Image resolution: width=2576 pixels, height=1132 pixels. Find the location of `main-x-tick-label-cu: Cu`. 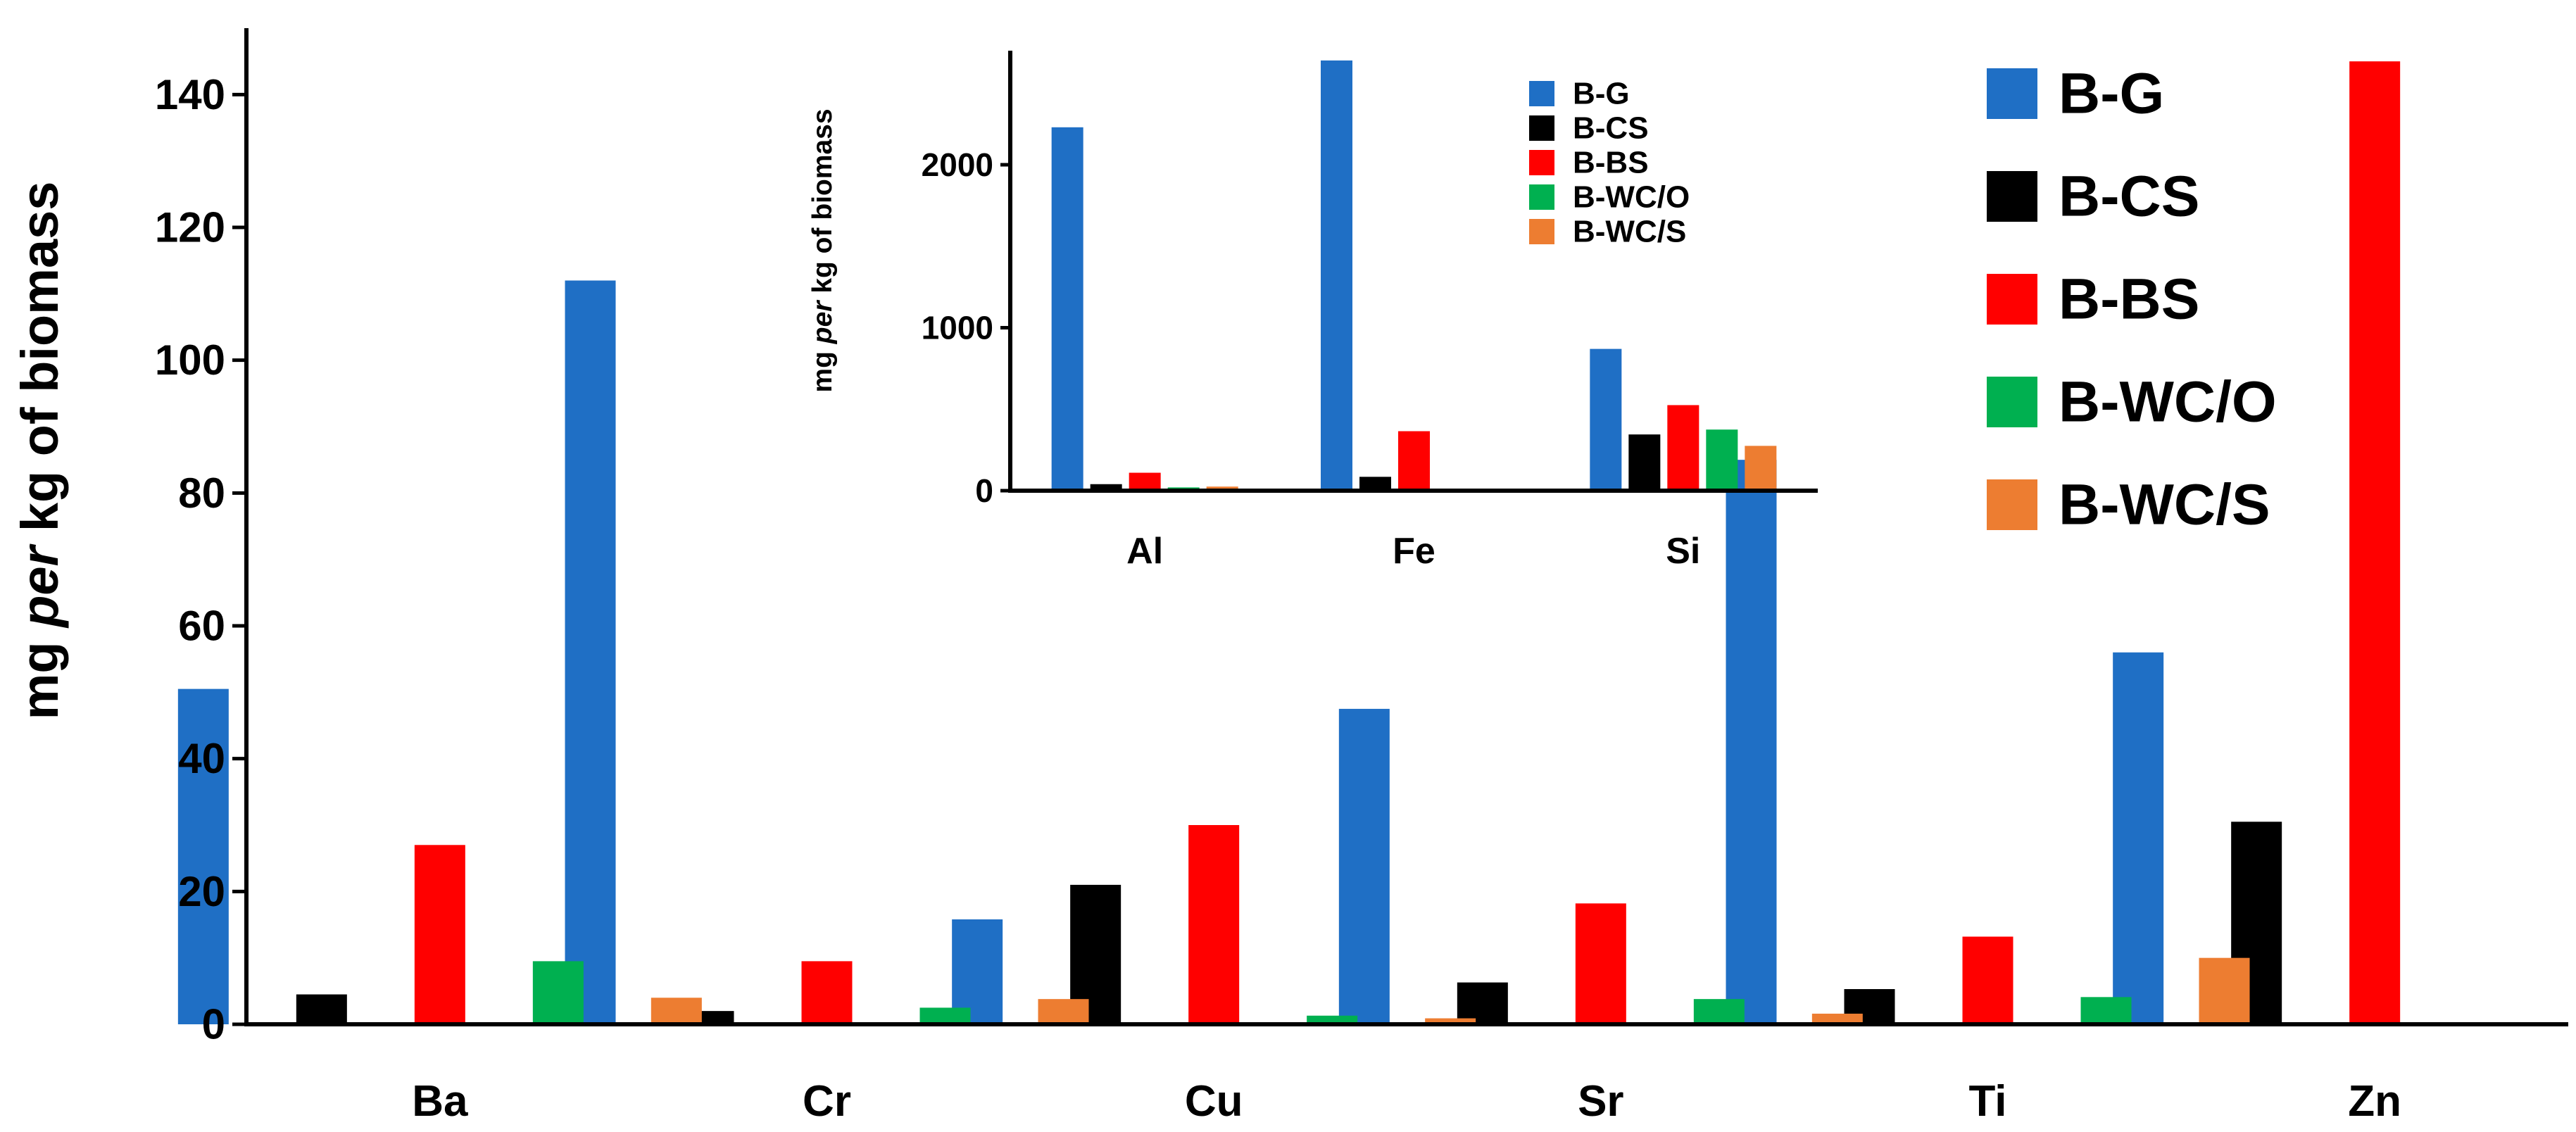

main-x-tick-label-cu: Cu is located at coordinates (1214, 1101).